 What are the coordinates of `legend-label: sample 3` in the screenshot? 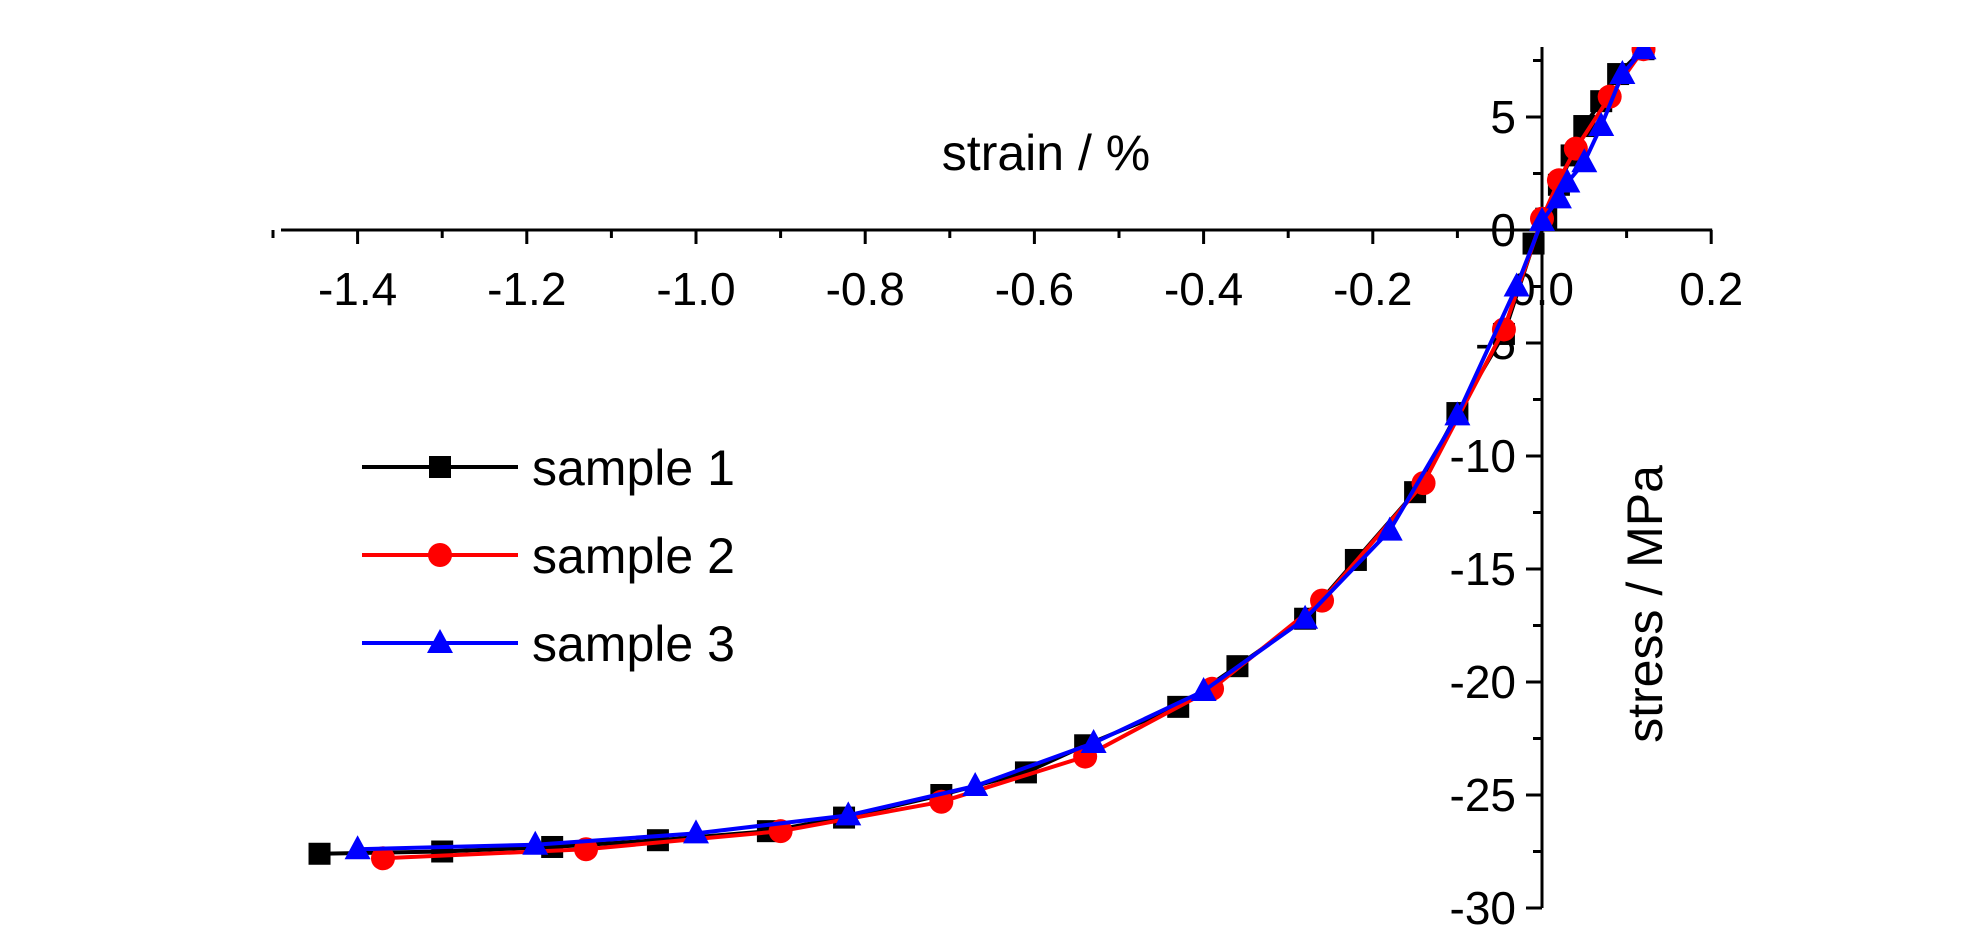 It's located at (633, 644).